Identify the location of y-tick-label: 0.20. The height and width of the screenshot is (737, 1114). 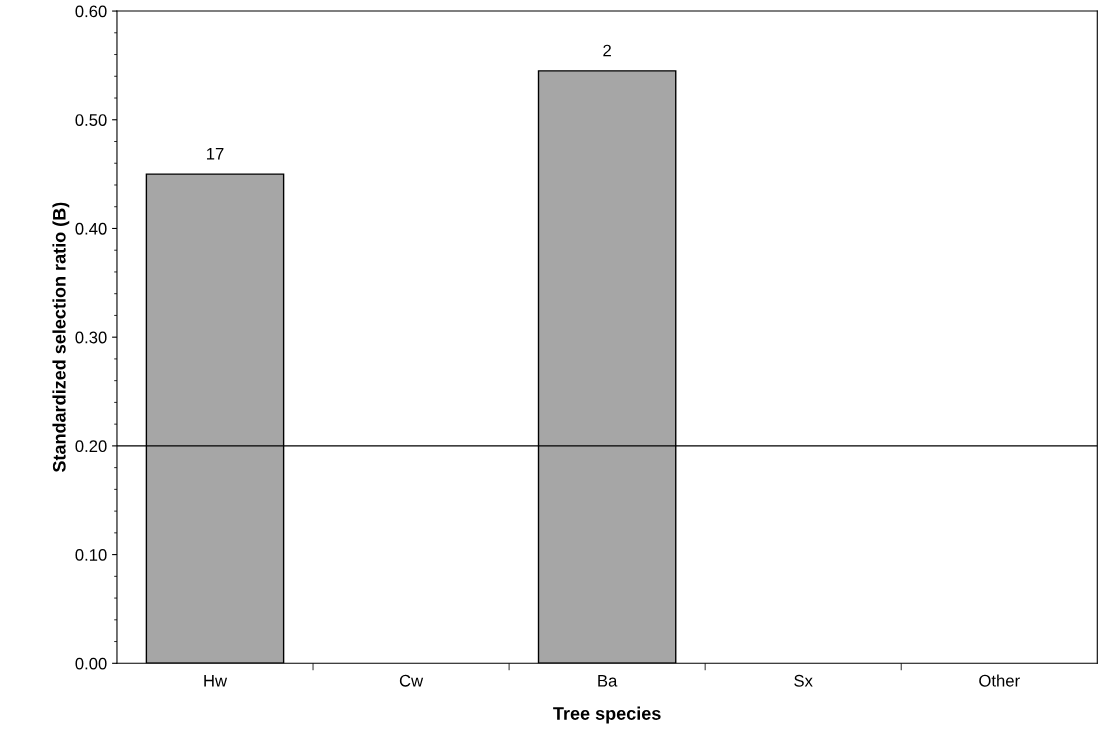
(91, 446).